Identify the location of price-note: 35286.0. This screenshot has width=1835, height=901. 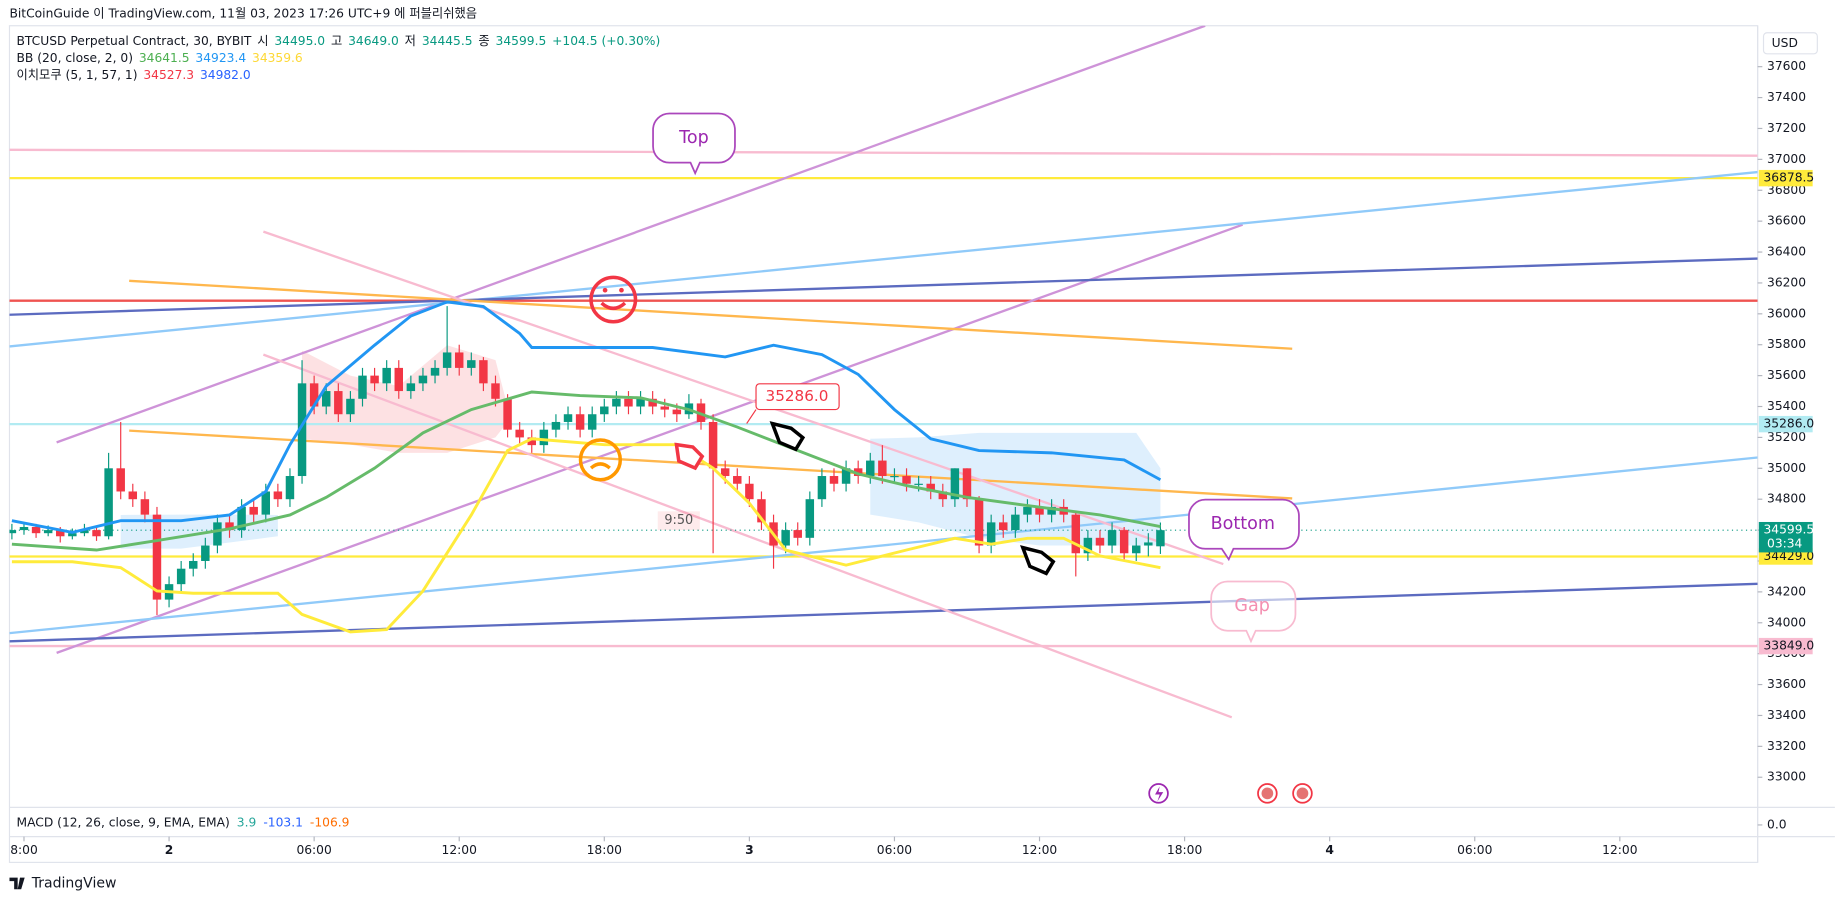
(797, 396).